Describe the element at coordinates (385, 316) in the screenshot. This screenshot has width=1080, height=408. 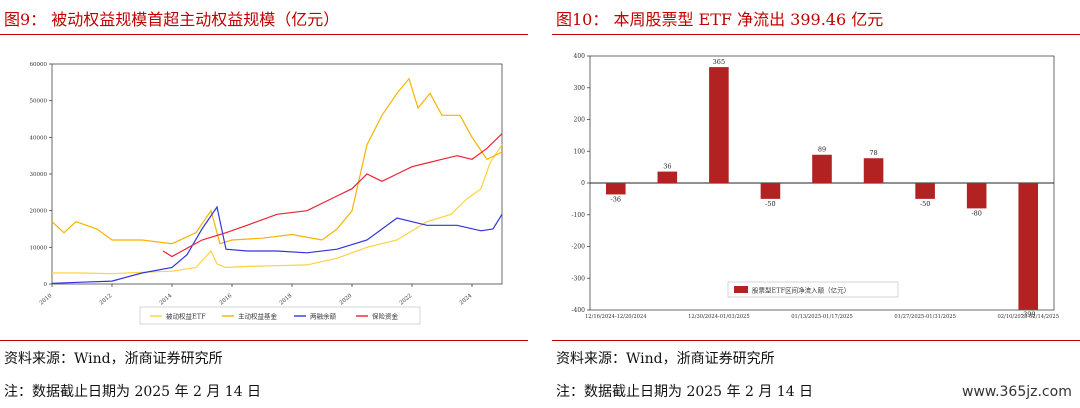
I see `legend-label: 保险资金` at that location.